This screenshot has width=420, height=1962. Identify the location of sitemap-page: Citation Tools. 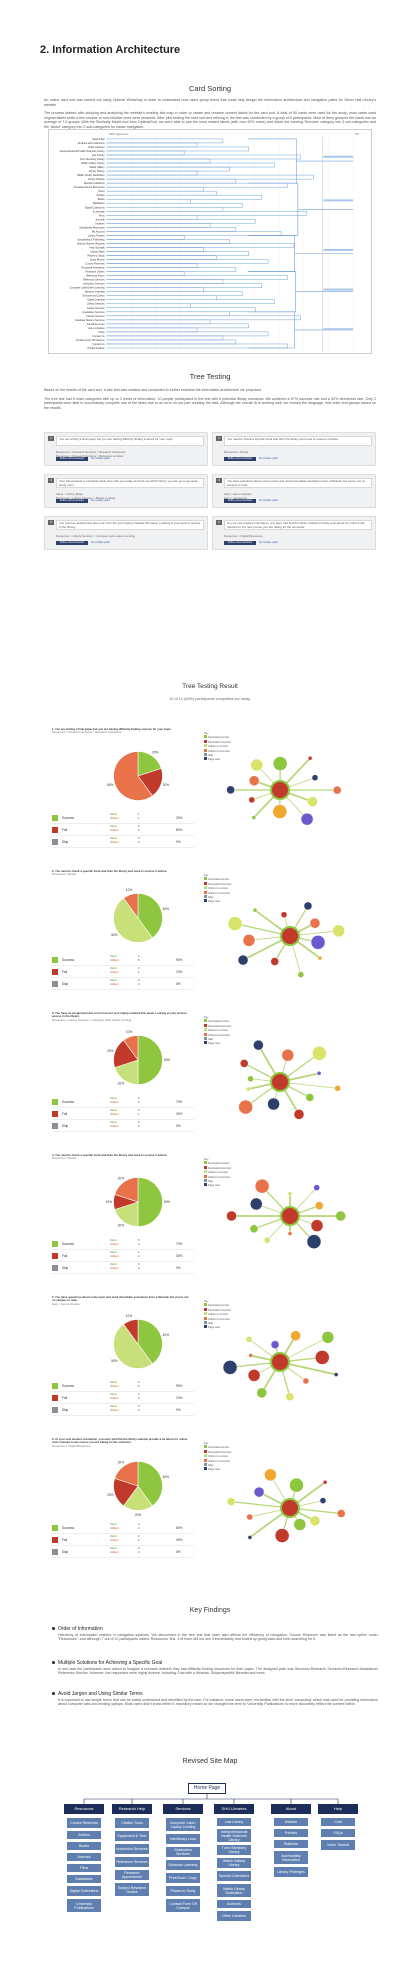
(132, 1823).